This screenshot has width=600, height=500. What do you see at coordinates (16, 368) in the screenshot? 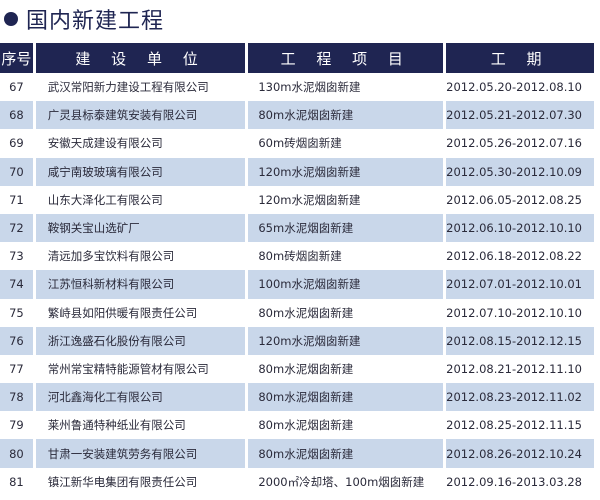
I see `row-index: 77` at bounding box center [16, 368].